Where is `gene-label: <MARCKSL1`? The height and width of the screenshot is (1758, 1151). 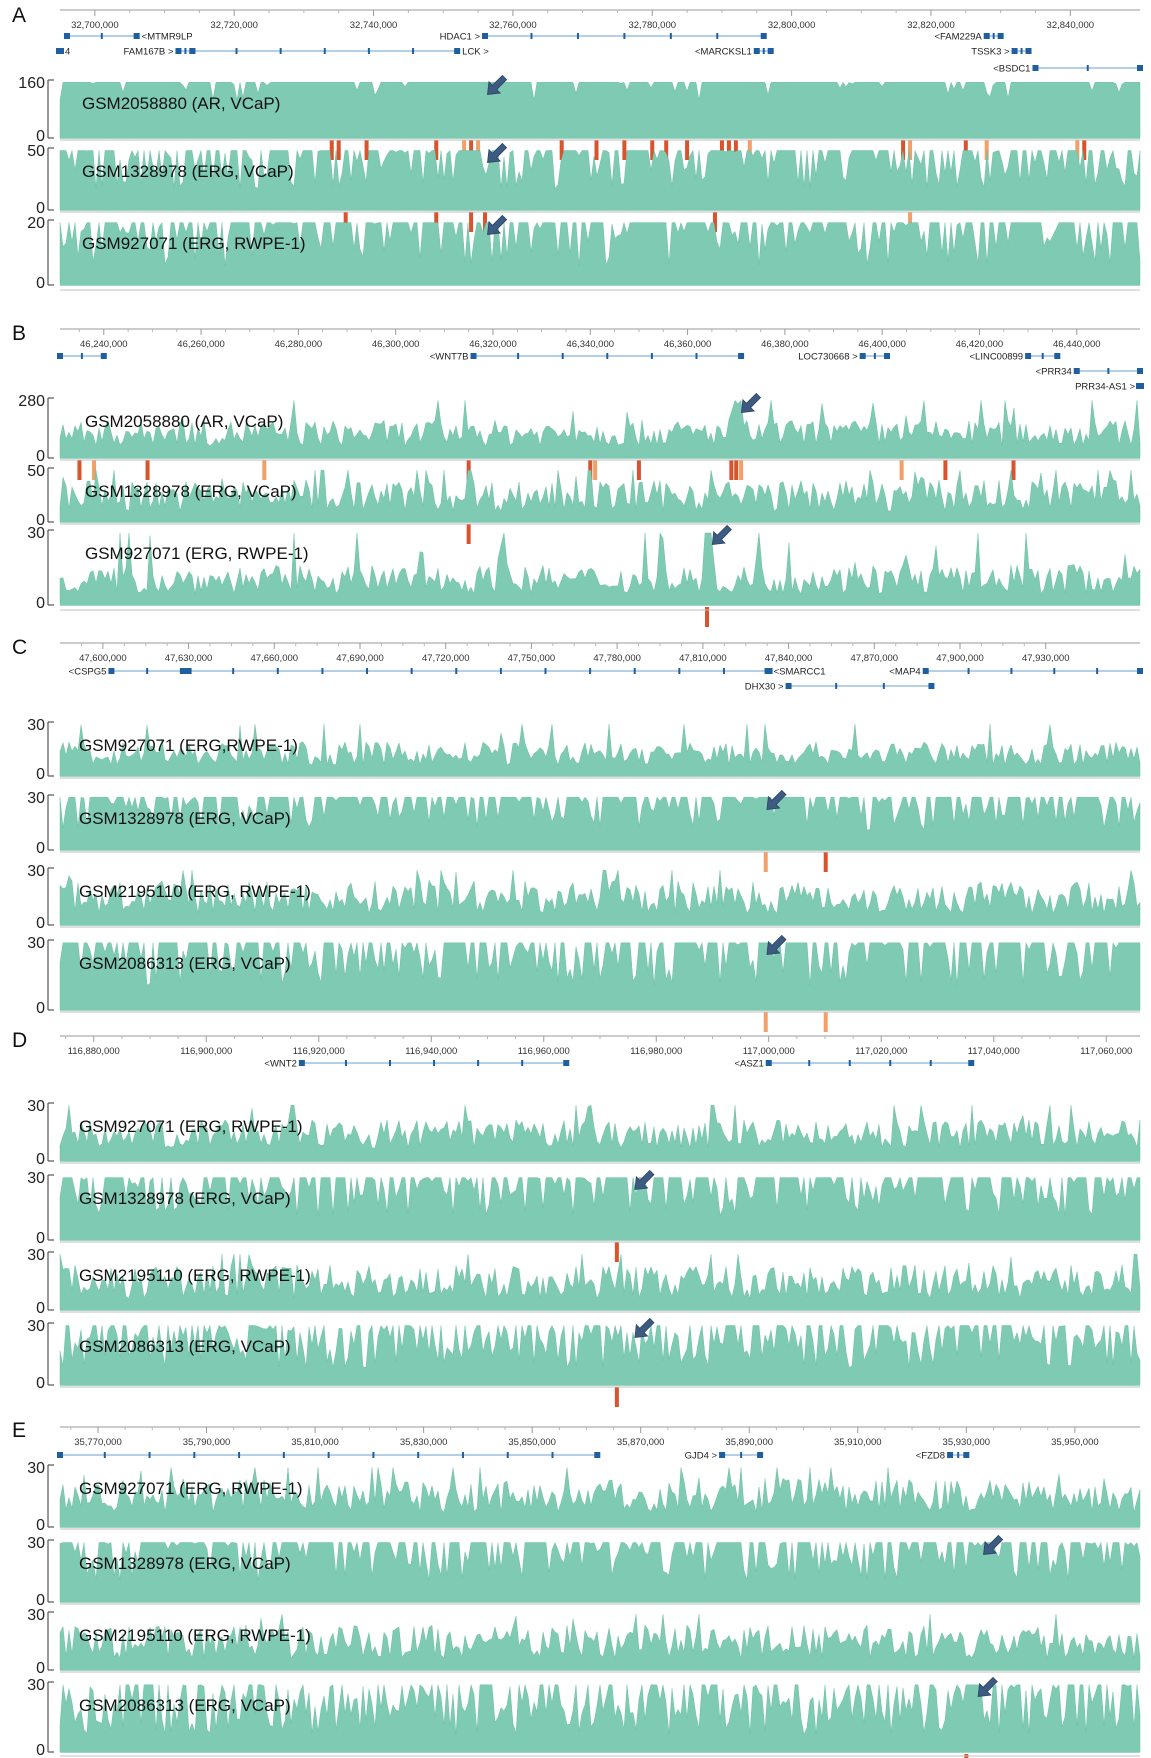 gene-label: <MARCKSL1 is located at coordinates (723, 52).